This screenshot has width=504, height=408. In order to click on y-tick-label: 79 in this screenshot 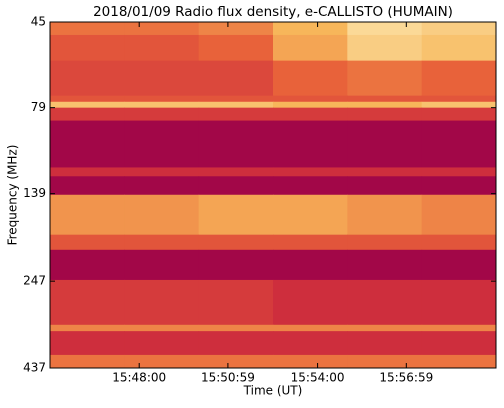, I will do `click(38, 107)`.